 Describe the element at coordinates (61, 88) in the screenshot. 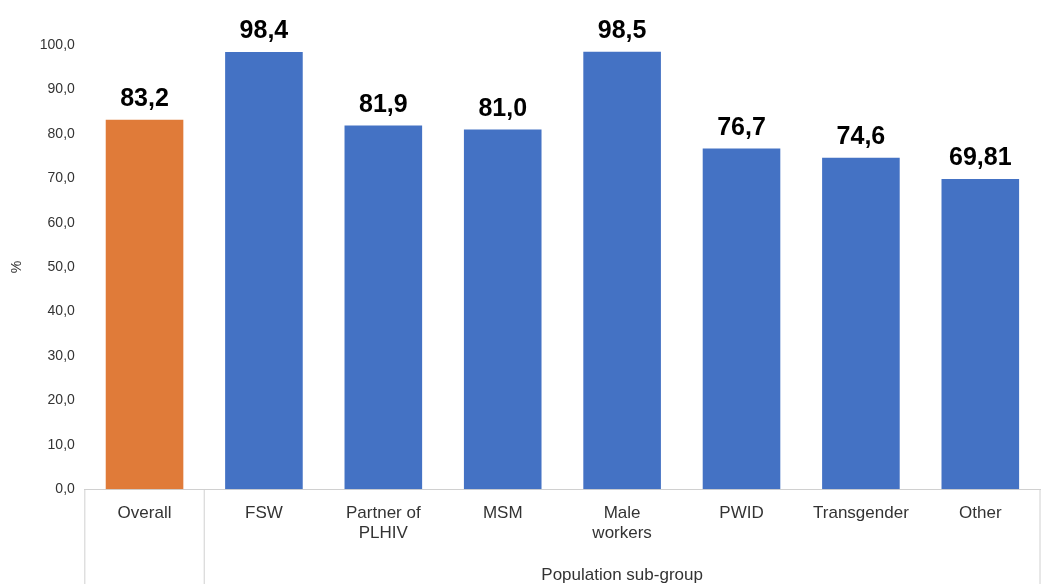

I see `y-tick-label: 90,0` at that location.